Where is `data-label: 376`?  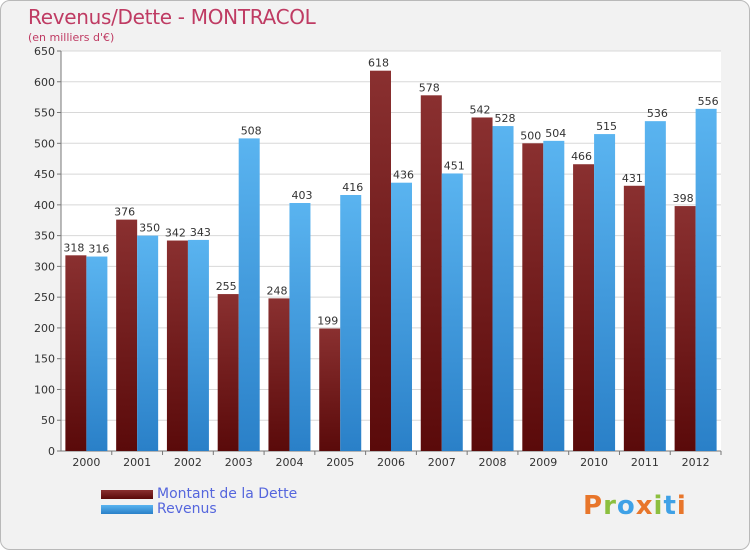 data-label: 376 is located at coordinates (124, 212).